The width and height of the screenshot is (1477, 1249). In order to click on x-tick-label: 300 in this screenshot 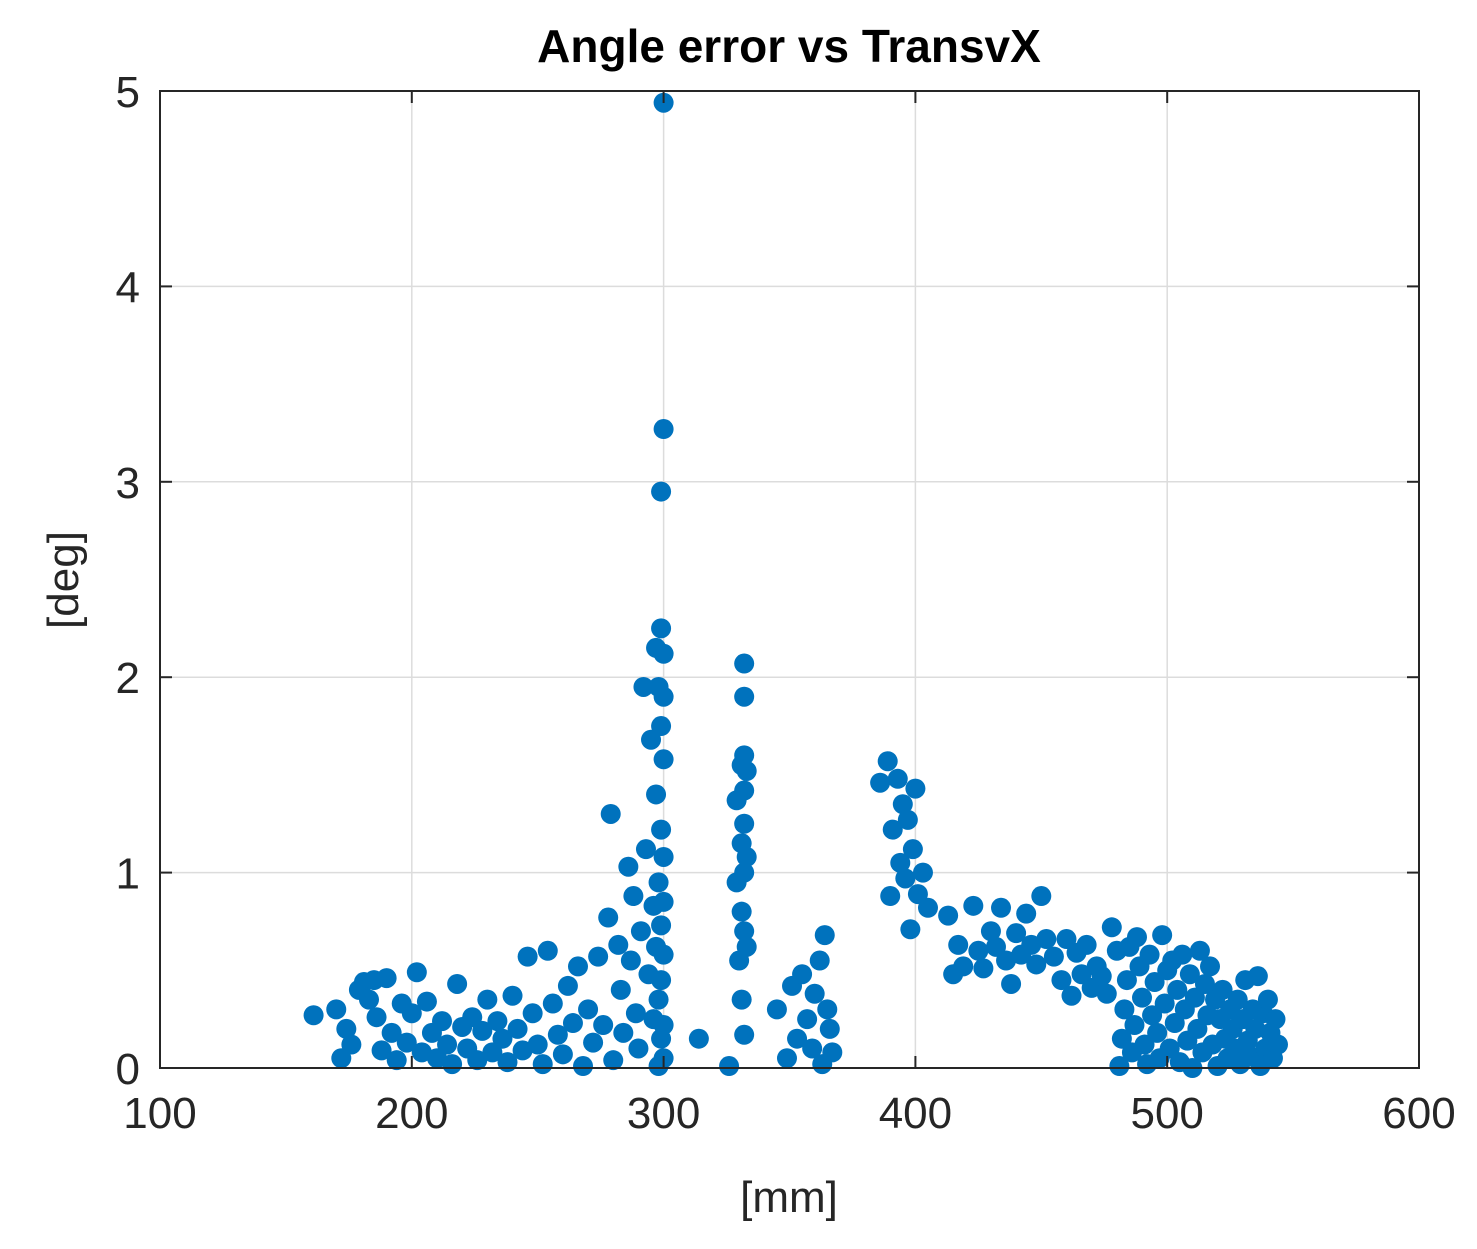, I will do `click(663, 1113)`.